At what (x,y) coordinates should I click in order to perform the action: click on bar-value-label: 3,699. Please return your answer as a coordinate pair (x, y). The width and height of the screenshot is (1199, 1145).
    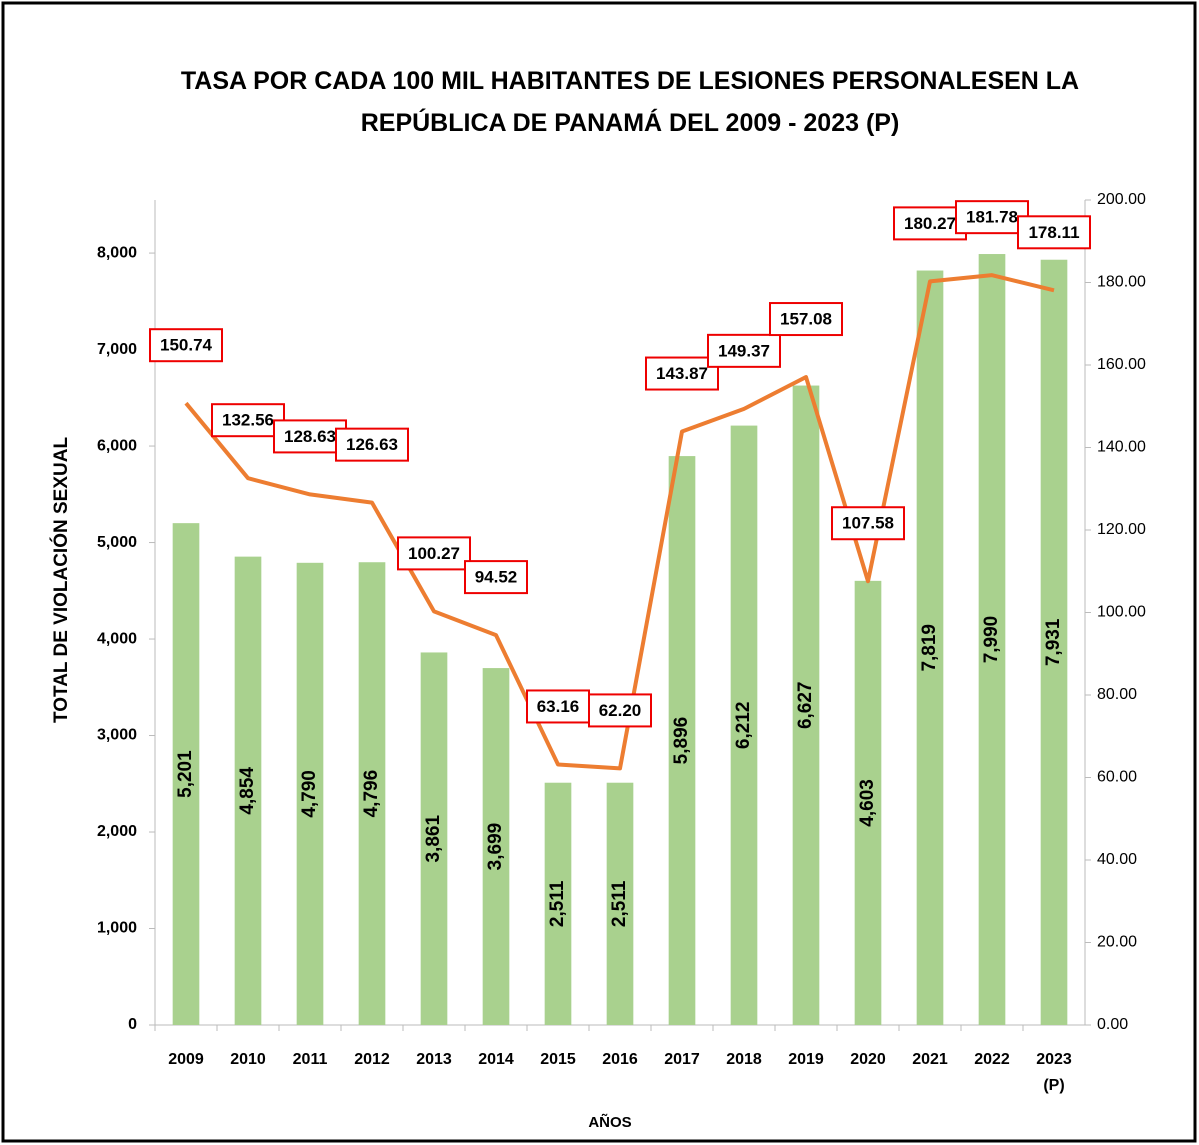
    Looking at the image, I should click on (495, 847).